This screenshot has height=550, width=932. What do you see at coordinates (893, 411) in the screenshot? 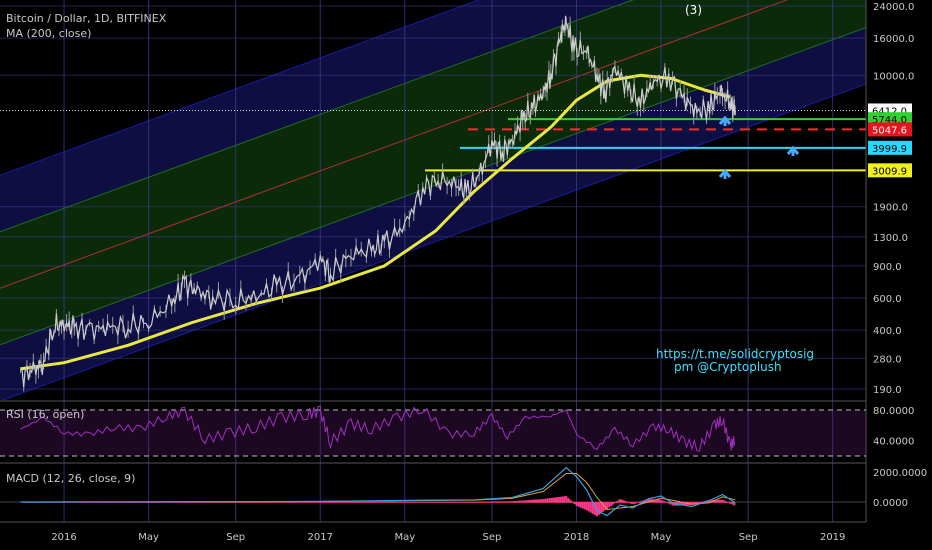
I see `rsi-tick-label-0: 80.0000` at bounding box center [893, 411].